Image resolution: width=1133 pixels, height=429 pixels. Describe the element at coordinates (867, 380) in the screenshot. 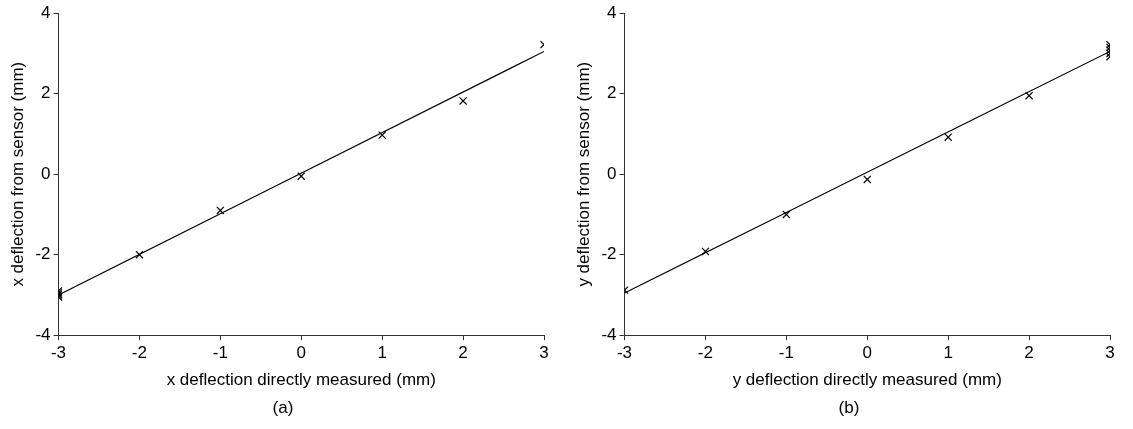

I see `x-axis-title: y deflection directly measured (mm)` at that location.